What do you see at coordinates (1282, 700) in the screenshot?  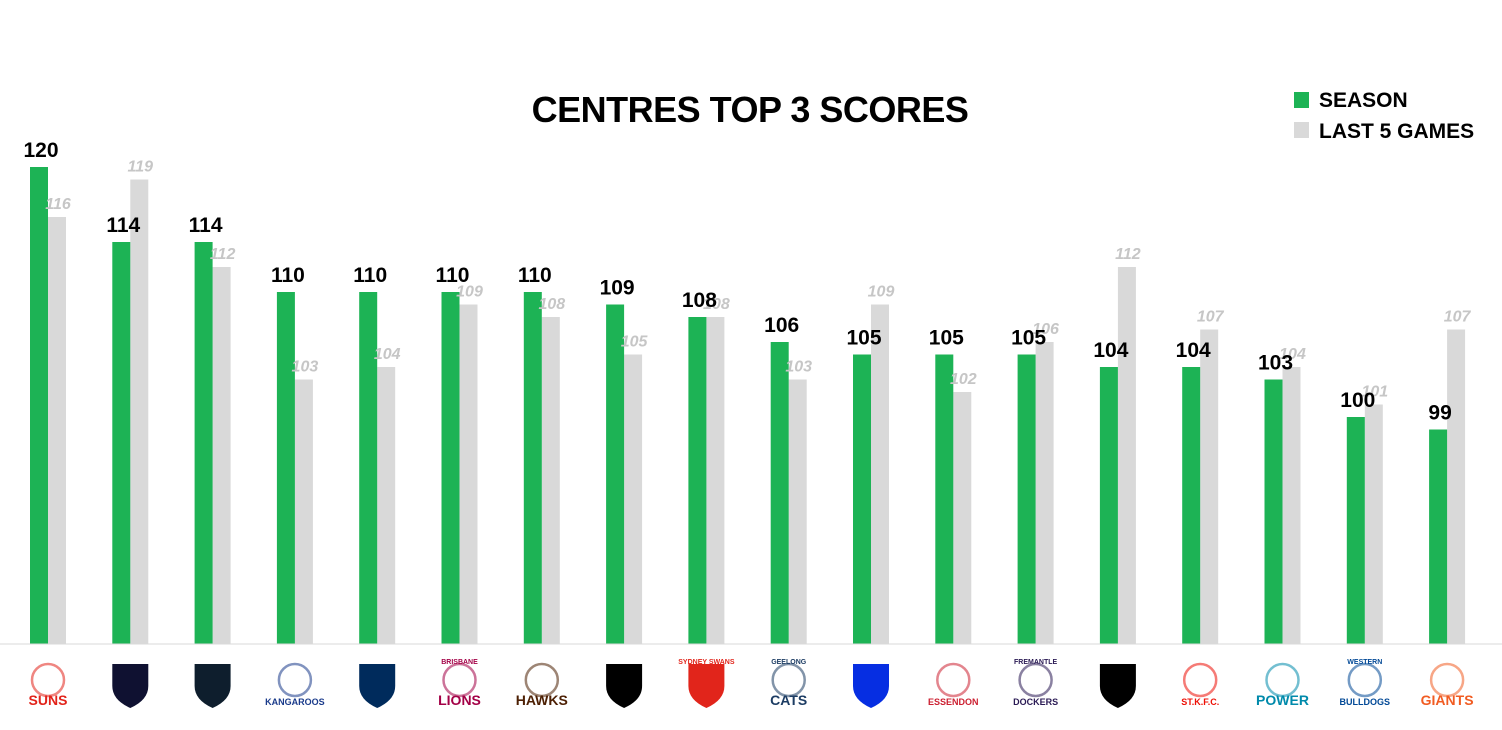 I see `logo-label: POWER` at bounding box center [1282, 700].